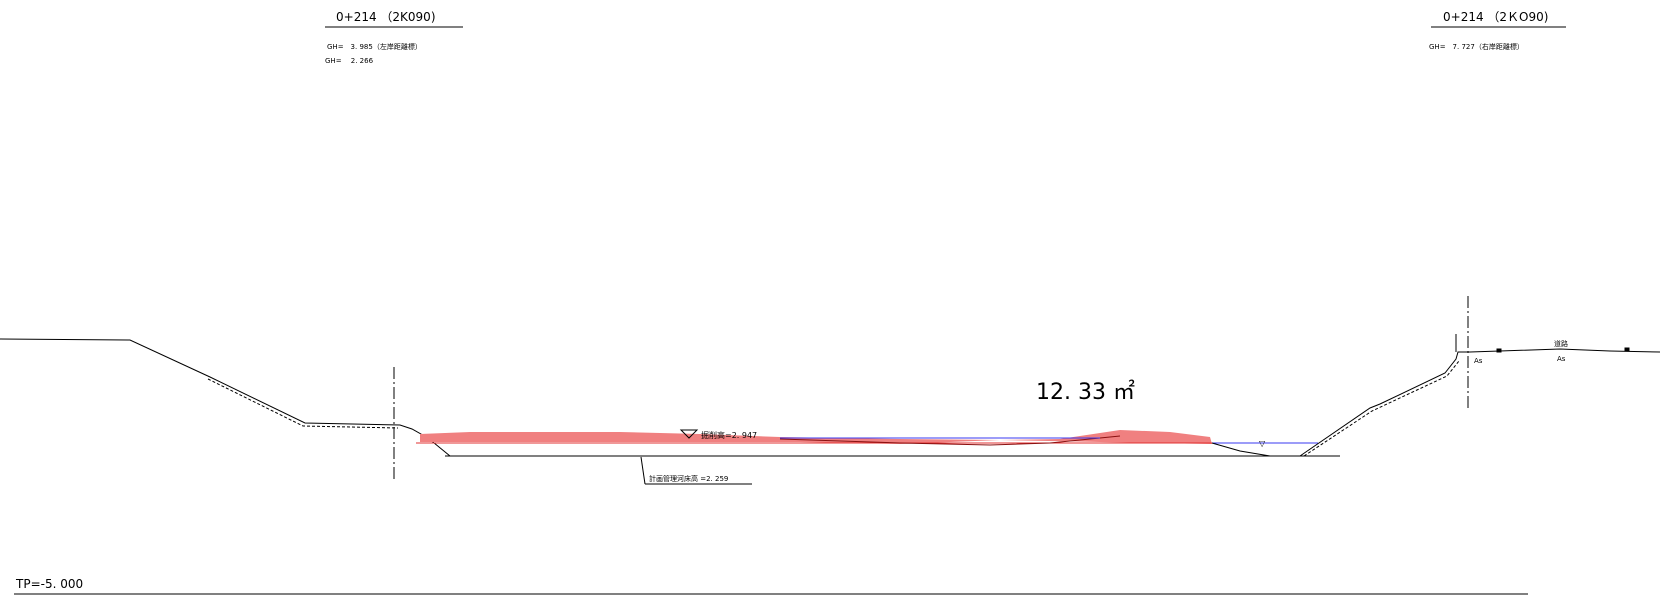  I want to click on left-bank-revetment-hatch, so click(303, 403).